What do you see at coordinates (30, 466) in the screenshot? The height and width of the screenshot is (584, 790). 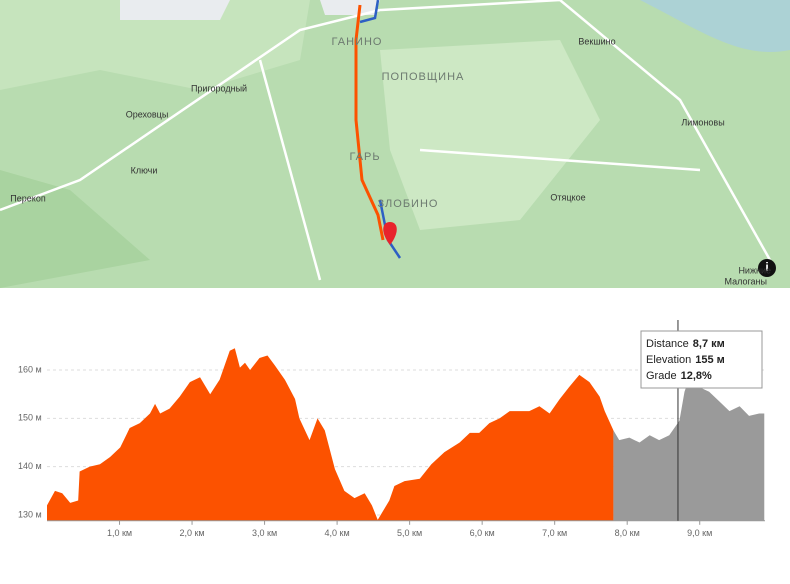 I see `y-tick-label: 140 м` at bounding box center [30, 466].